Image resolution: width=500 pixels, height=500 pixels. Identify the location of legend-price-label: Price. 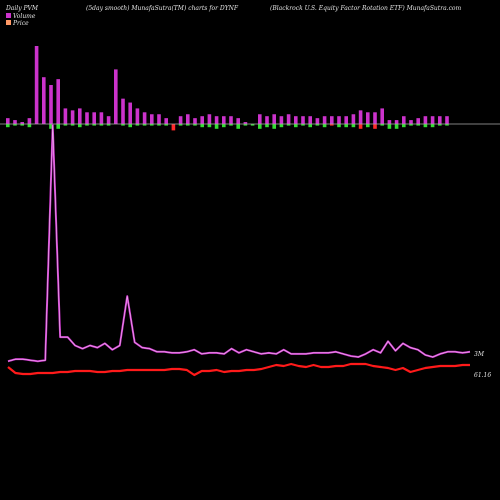
(20, 23).